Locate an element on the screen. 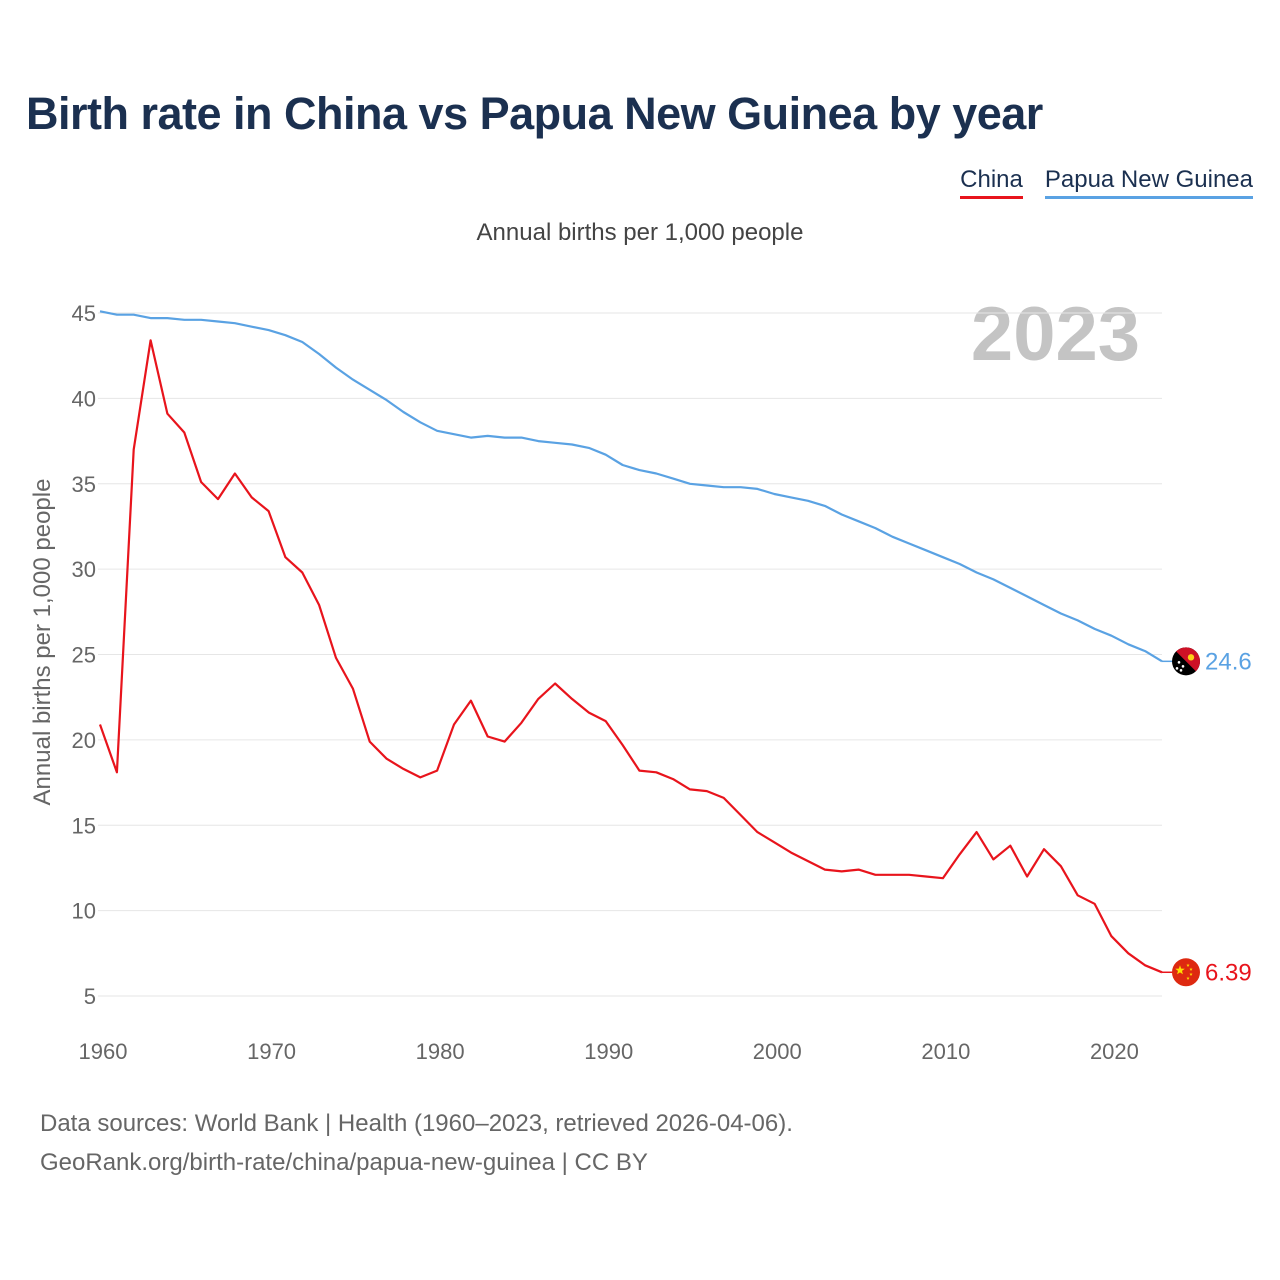  chart-subtitle: Annual births per 1,000 people is located at coordinates (640, 232).